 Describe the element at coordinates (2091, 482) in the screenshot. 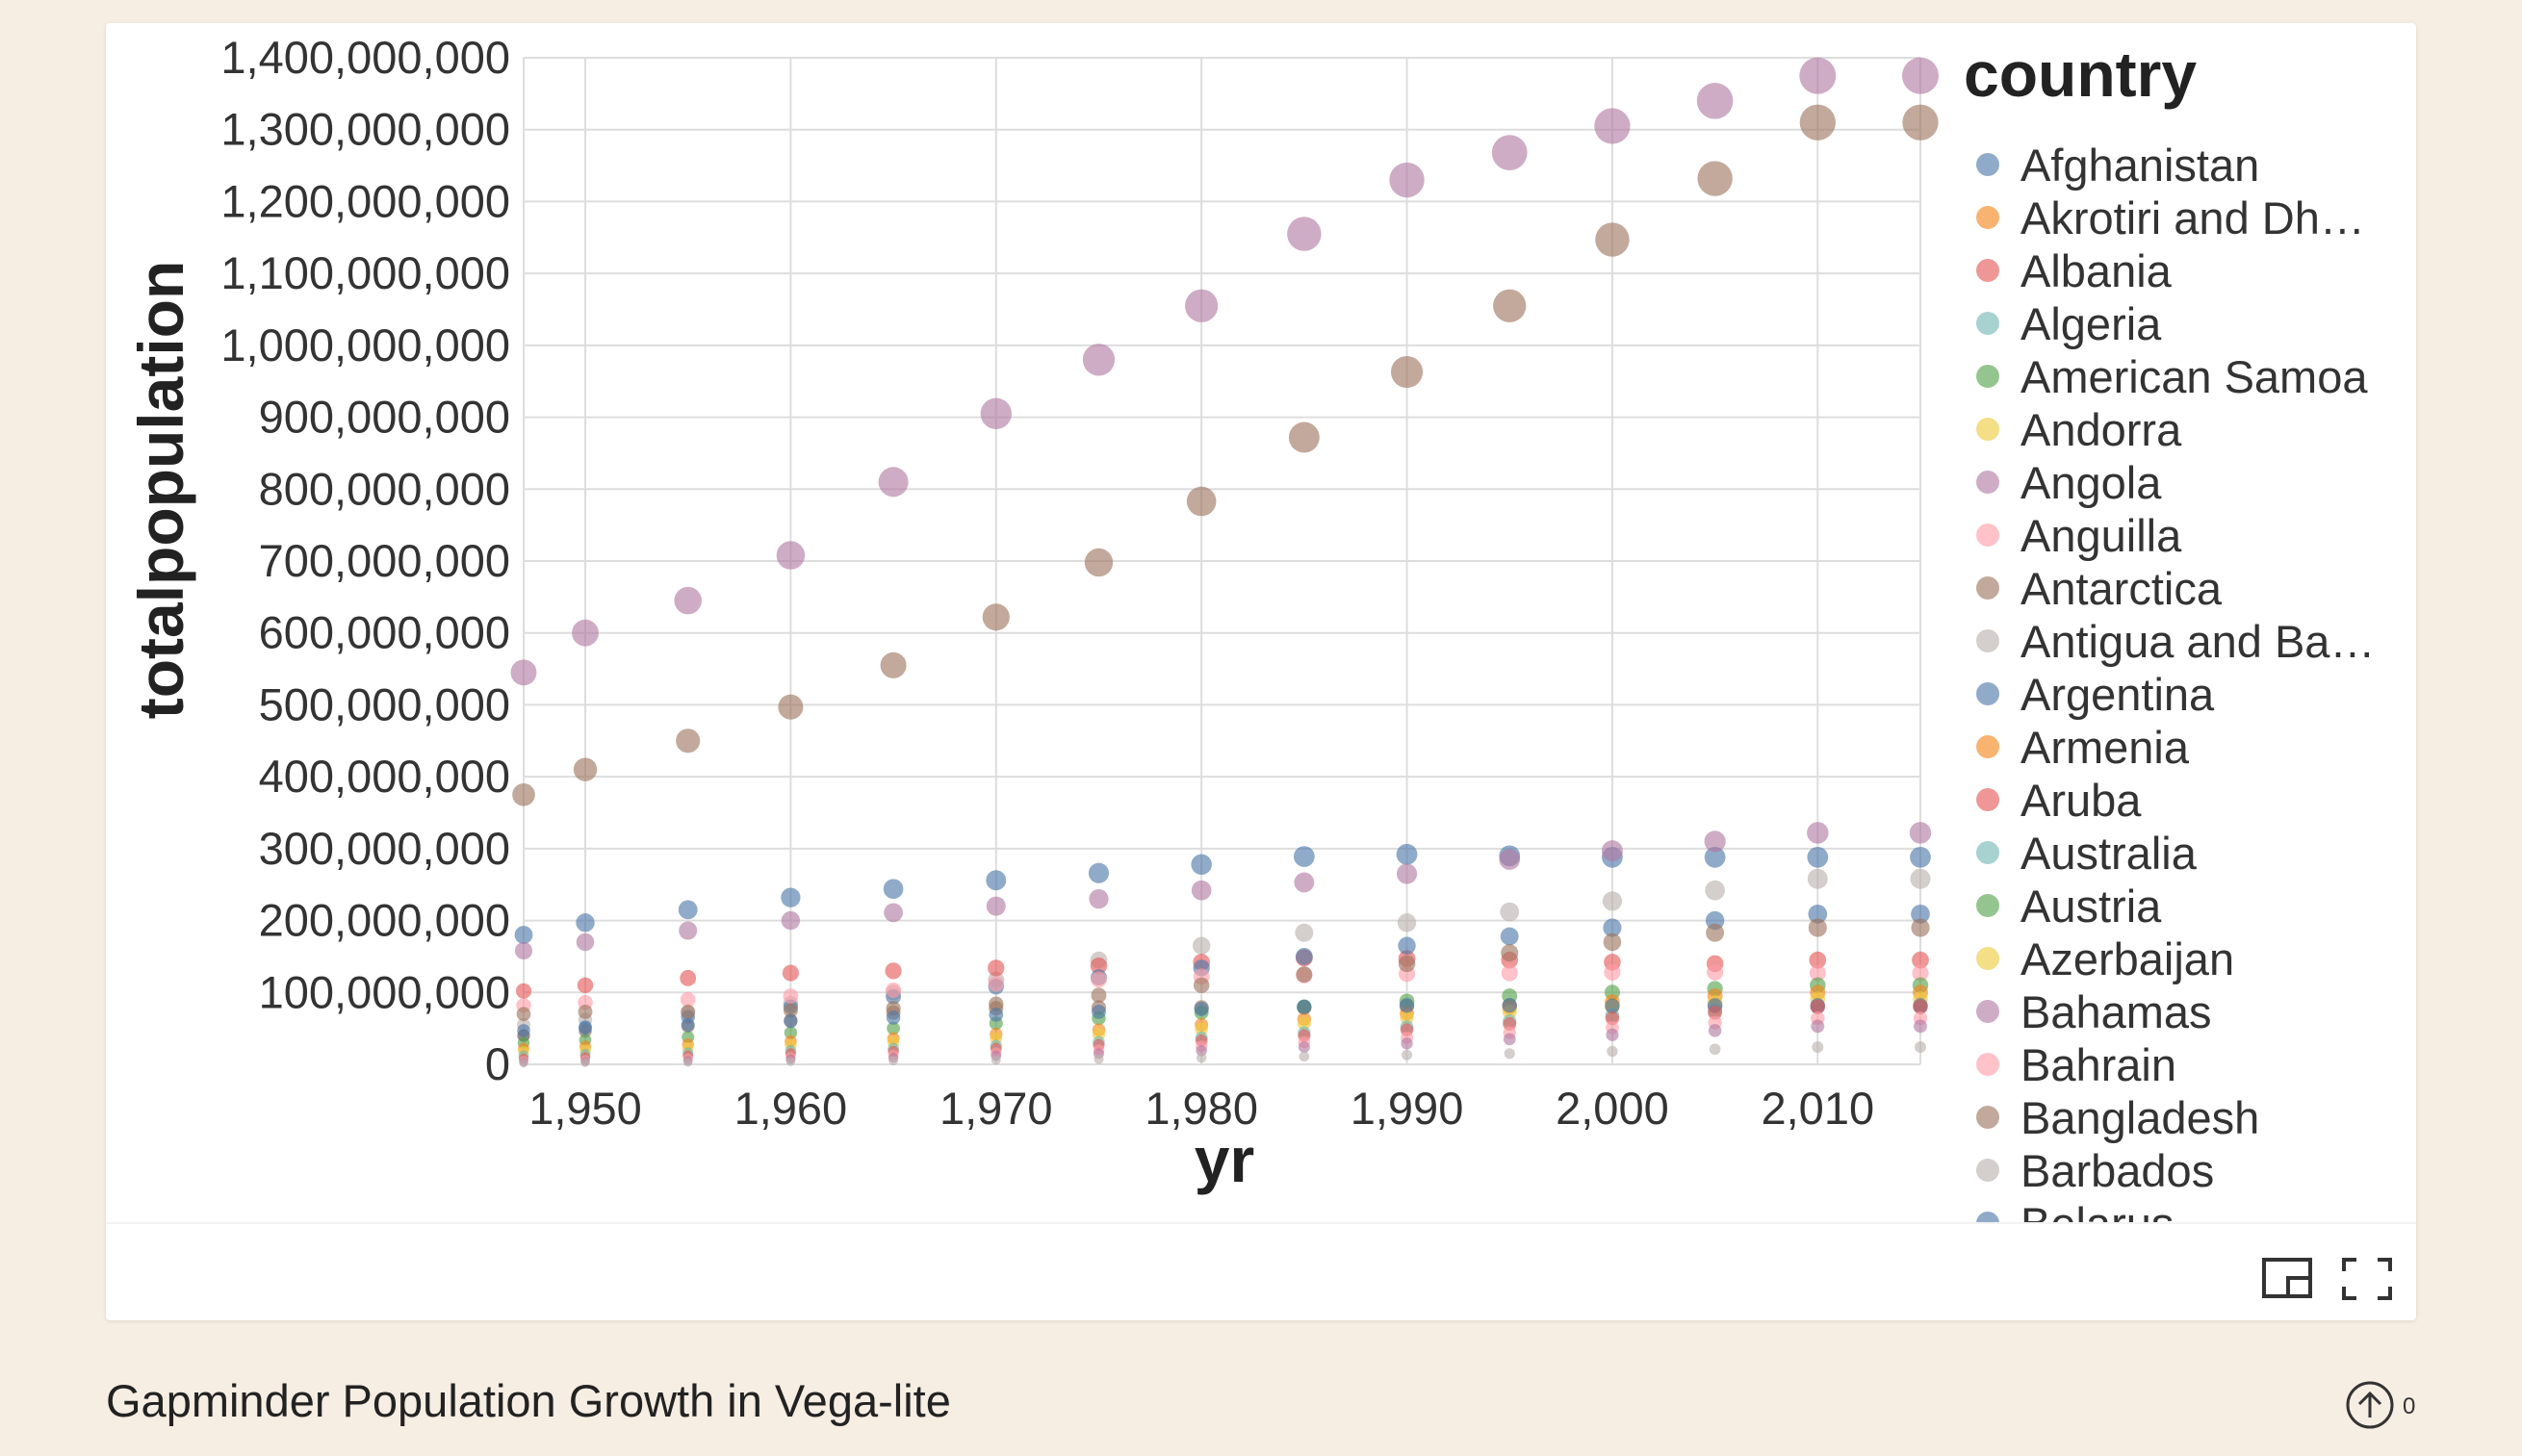

I see `legend-item-label: Angola` at that location.